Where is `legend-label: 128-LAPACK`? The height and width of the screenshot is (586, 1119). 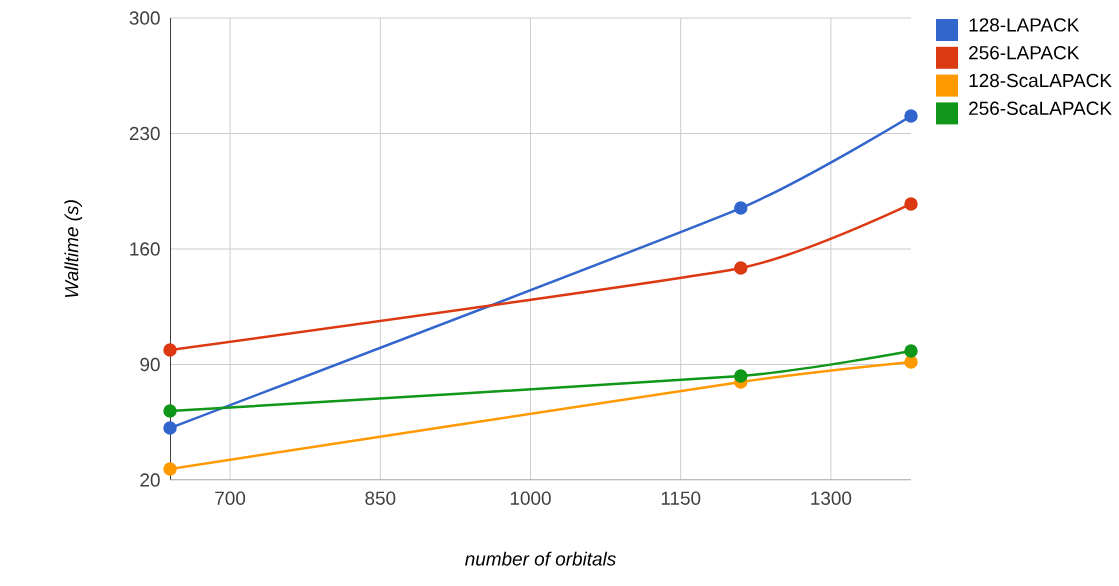 legend-label: 128-LAPACK is located at coordinates (1024, 25).